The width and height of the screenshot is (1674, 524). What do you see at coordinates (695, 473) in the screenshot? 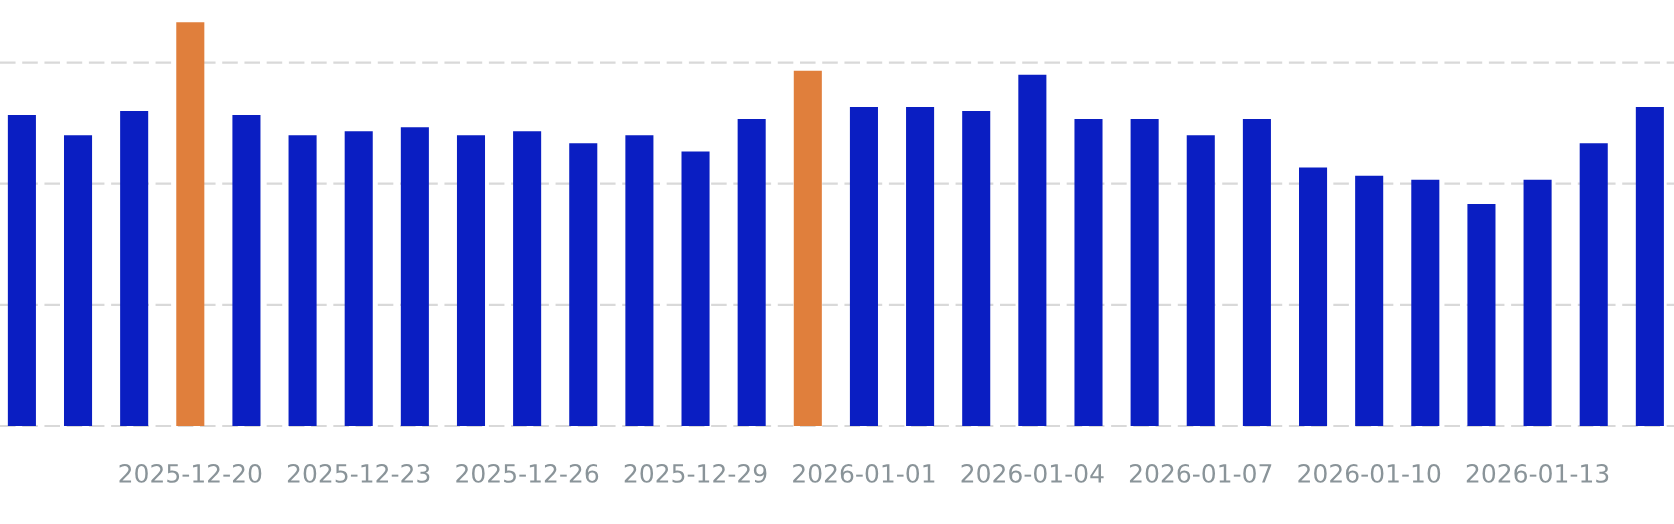
I see `x-tick-label: 2025-12-29` at bounding box center [695, 473].